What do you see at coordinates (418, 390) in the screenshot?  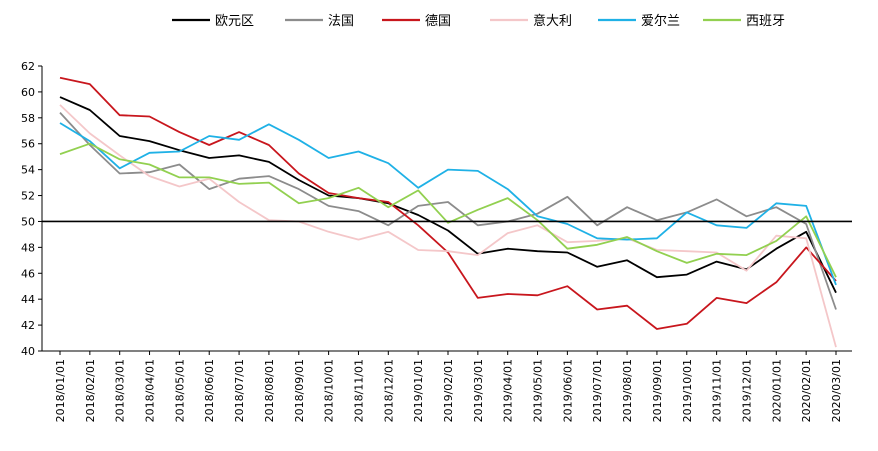 I see `x-tick-label: 2019/01/01` at bounding box center [418, 390].